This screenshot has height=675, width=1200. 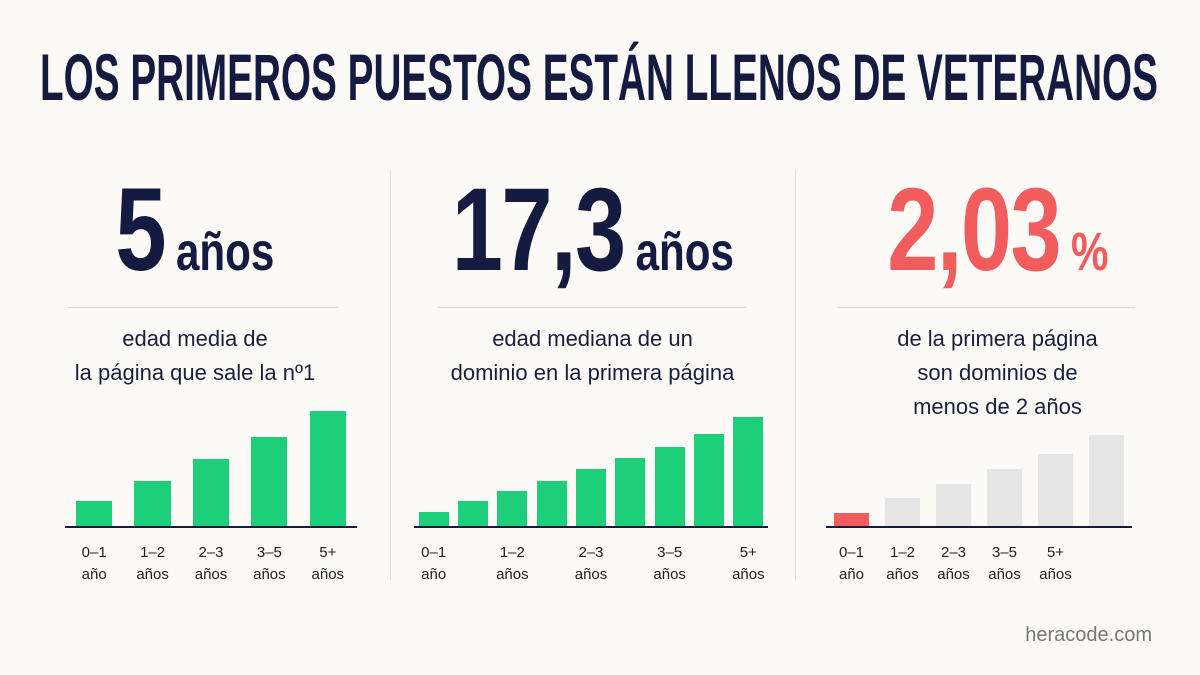 I want to click on headline: 2,03%, so click(x=997, y=228).